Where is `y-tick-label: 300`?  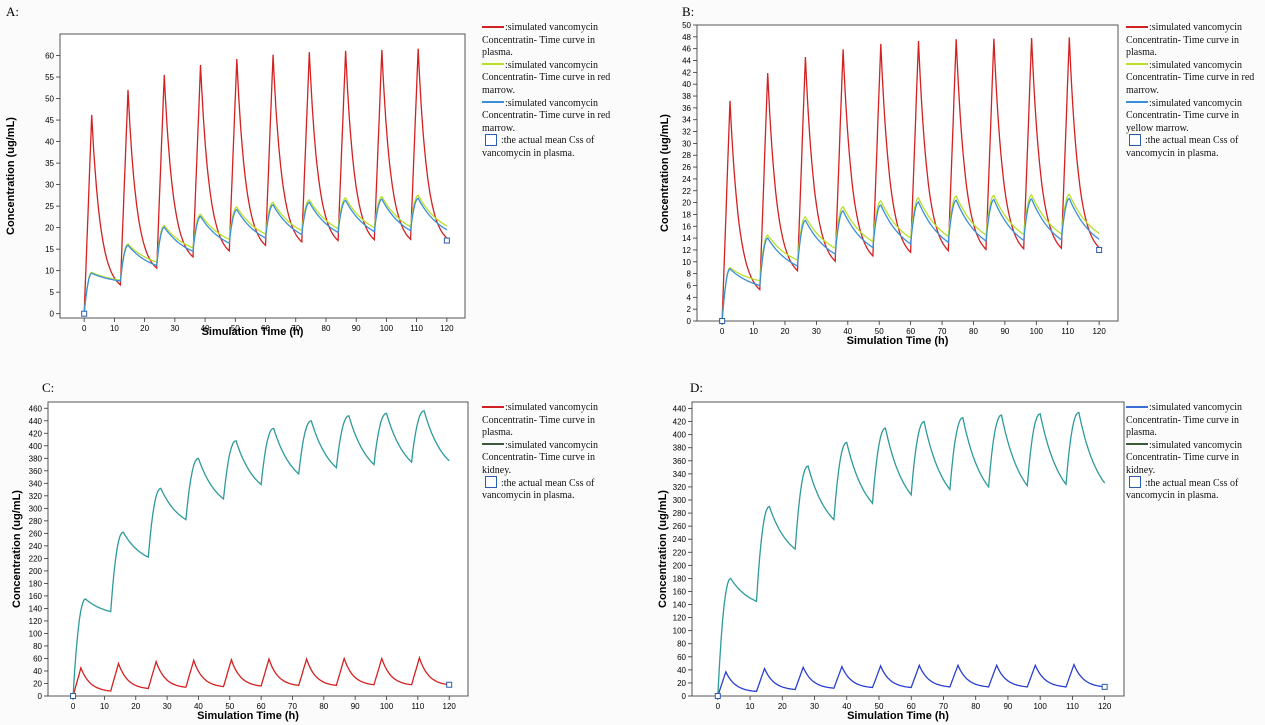
y-tick-label: 300 is located at coordinates (680, 500).